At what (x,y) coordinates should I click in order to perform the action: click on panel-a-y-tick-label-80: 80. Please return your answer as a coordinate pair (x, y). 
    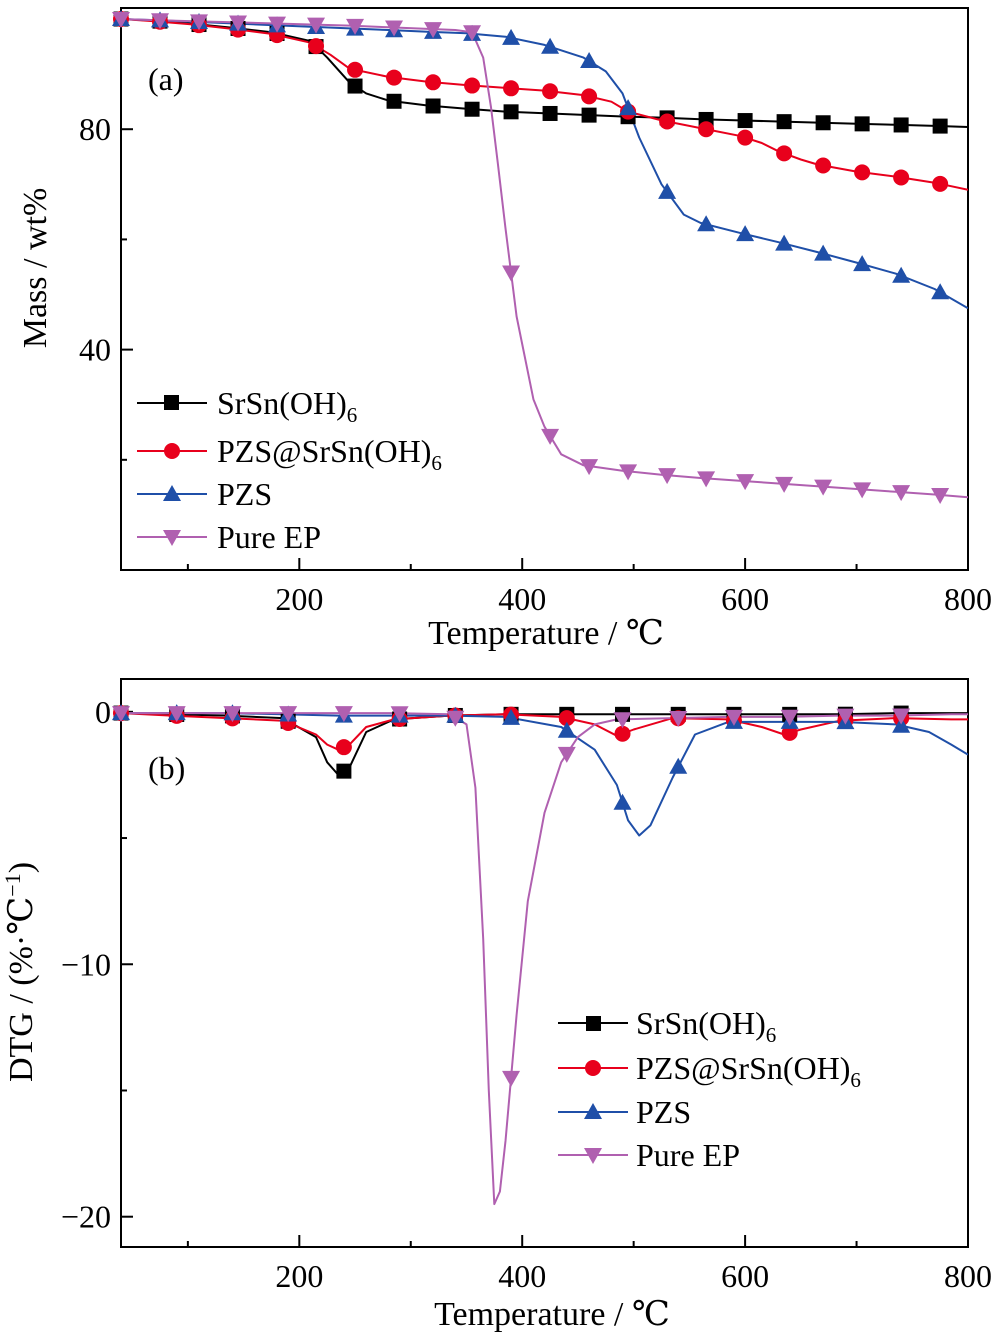
    Looking at the image, I should click on (95, 129).